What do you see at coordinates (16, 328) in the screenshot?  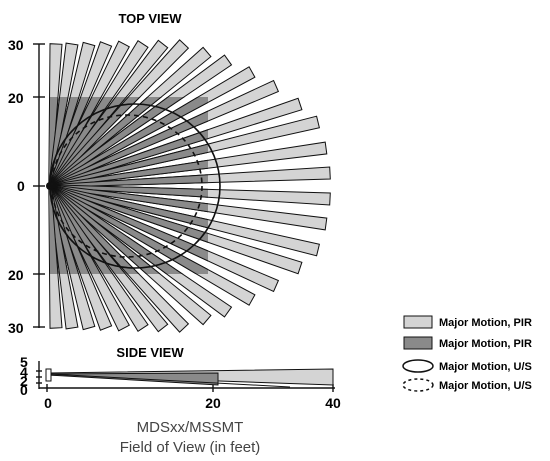 I see `top-y-tick-30-lower: 30` at bounding box center [16, 328].